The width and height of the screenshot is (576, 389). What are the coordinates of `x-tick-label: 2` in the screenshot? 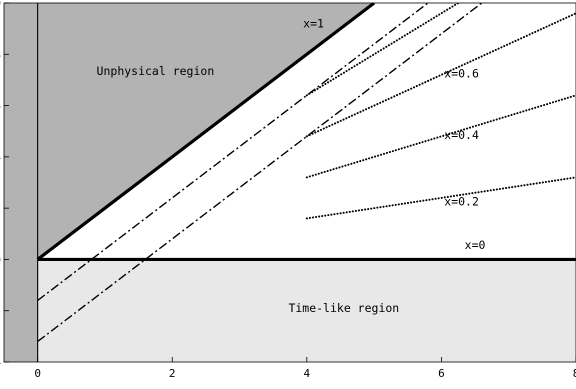 It's located at (172, 373).